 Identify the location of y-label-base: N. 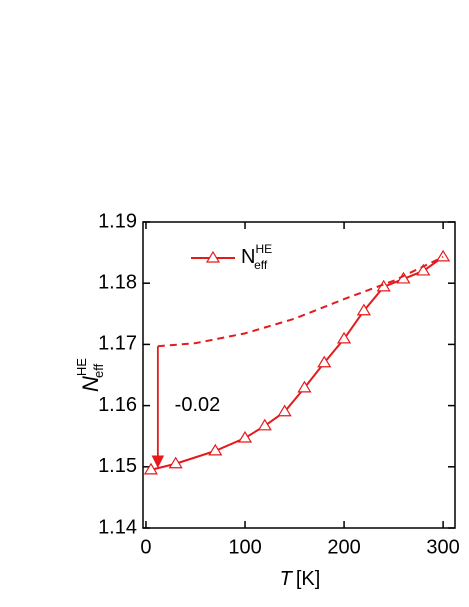
(90, 384).